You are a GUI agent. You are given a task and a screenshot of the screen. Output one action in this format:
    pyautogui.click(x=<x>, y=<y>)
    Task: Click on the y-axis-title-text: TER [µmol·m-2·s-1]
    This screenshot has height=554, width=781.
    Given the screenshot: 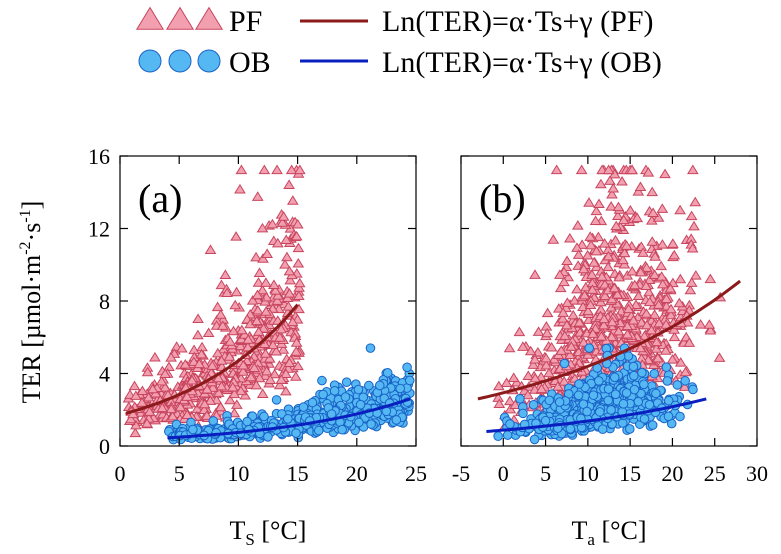 What is the action you would take?
    pyautogui.click(x=31, y=302)
    